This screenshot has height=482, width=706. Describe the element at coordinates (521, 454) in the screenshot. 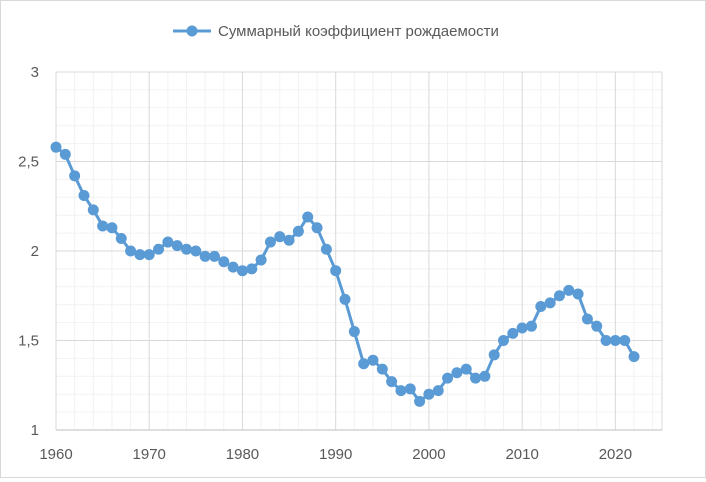

I see `x-tick-label: 2010` at that location.